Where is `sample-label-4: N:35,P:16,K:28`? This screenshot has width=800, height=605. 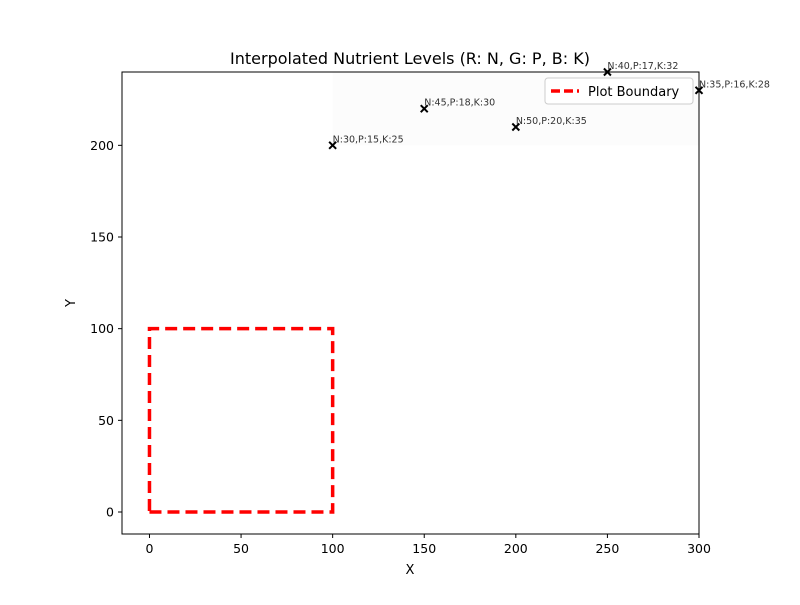
sample-label-4: N:35,P:16,K:28 is located at coordinates (734, 84).